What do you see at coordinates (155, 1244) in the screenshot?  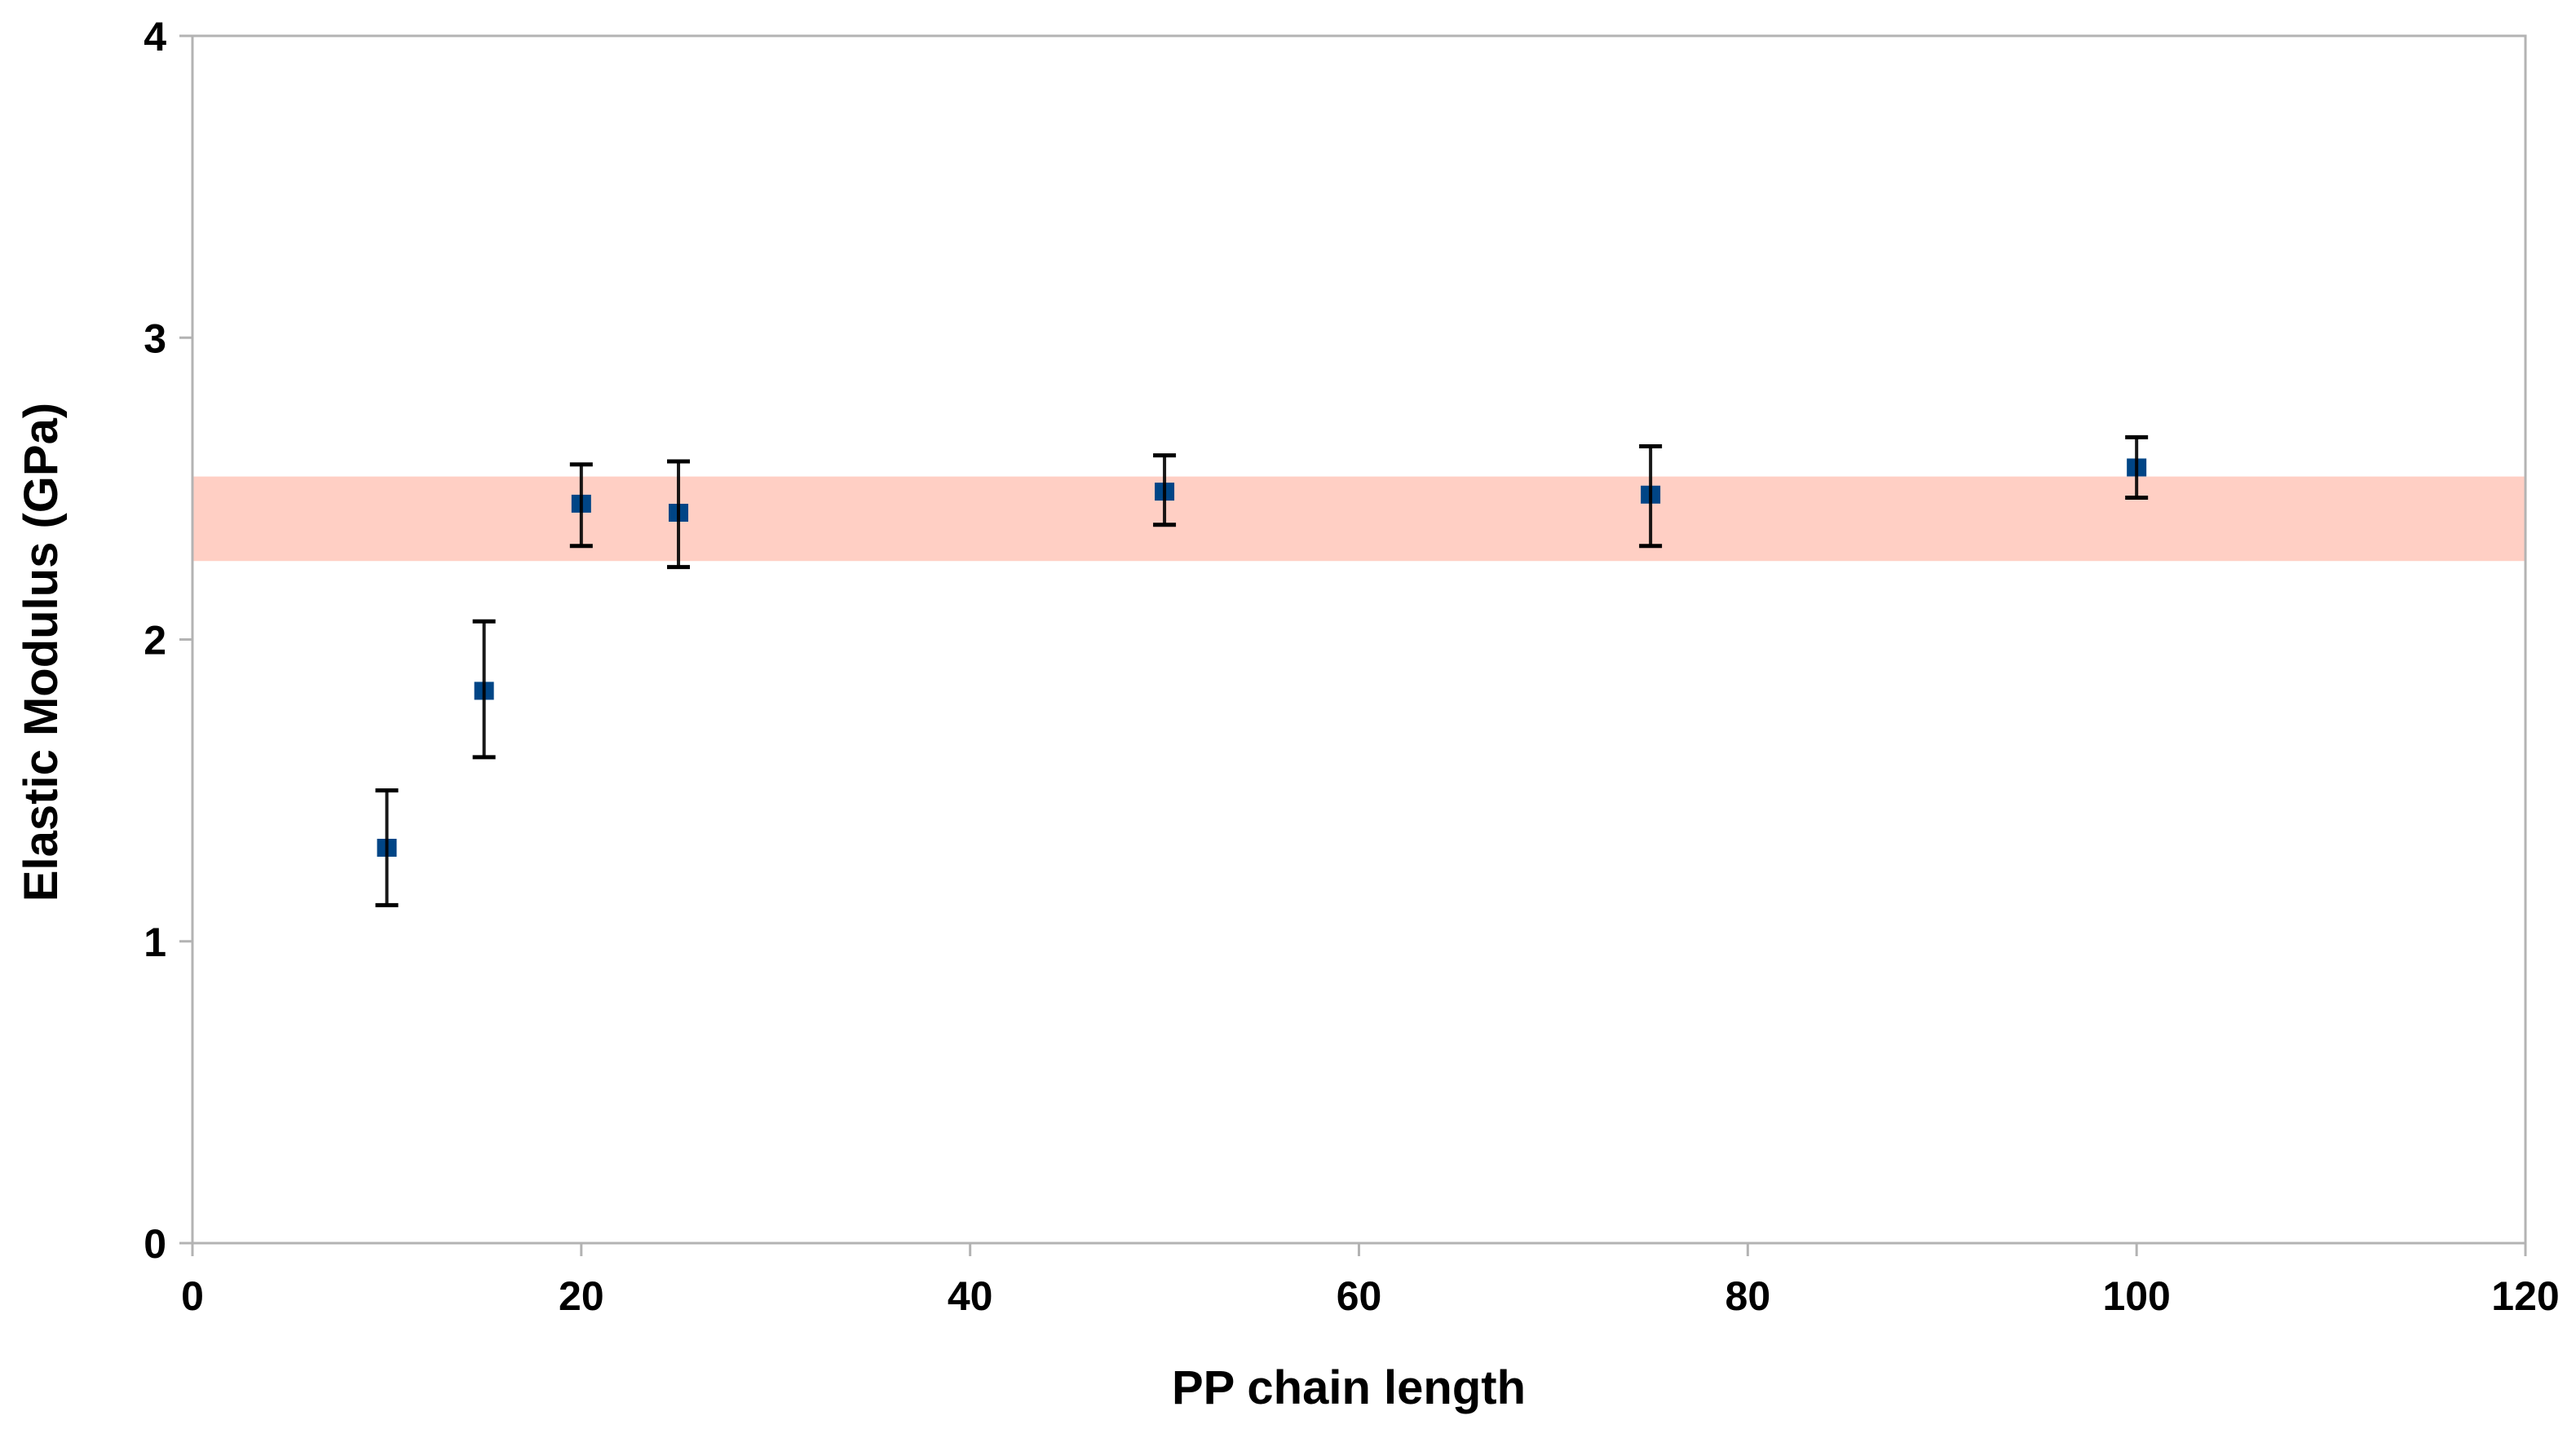 I see `y-tick-label-0: 0` at bounding box center [155, 1244].